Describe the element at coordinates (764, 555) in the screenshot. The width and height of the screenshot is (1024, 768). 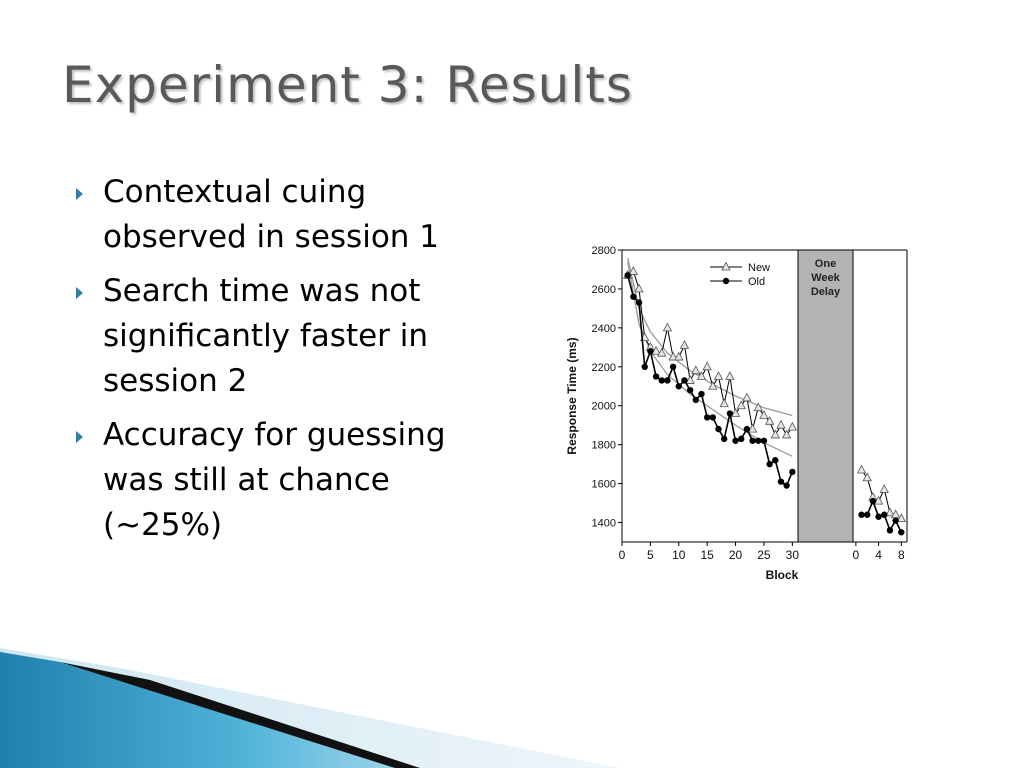
I see `x-tick-label: 25` at that location.